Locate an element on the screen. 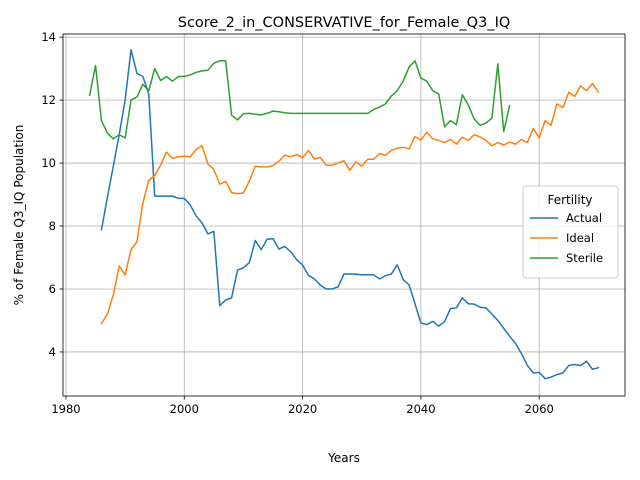 Image resolution: width=640 pixels, height=480 pixels. legend-box is located at coordinates (570, 232).